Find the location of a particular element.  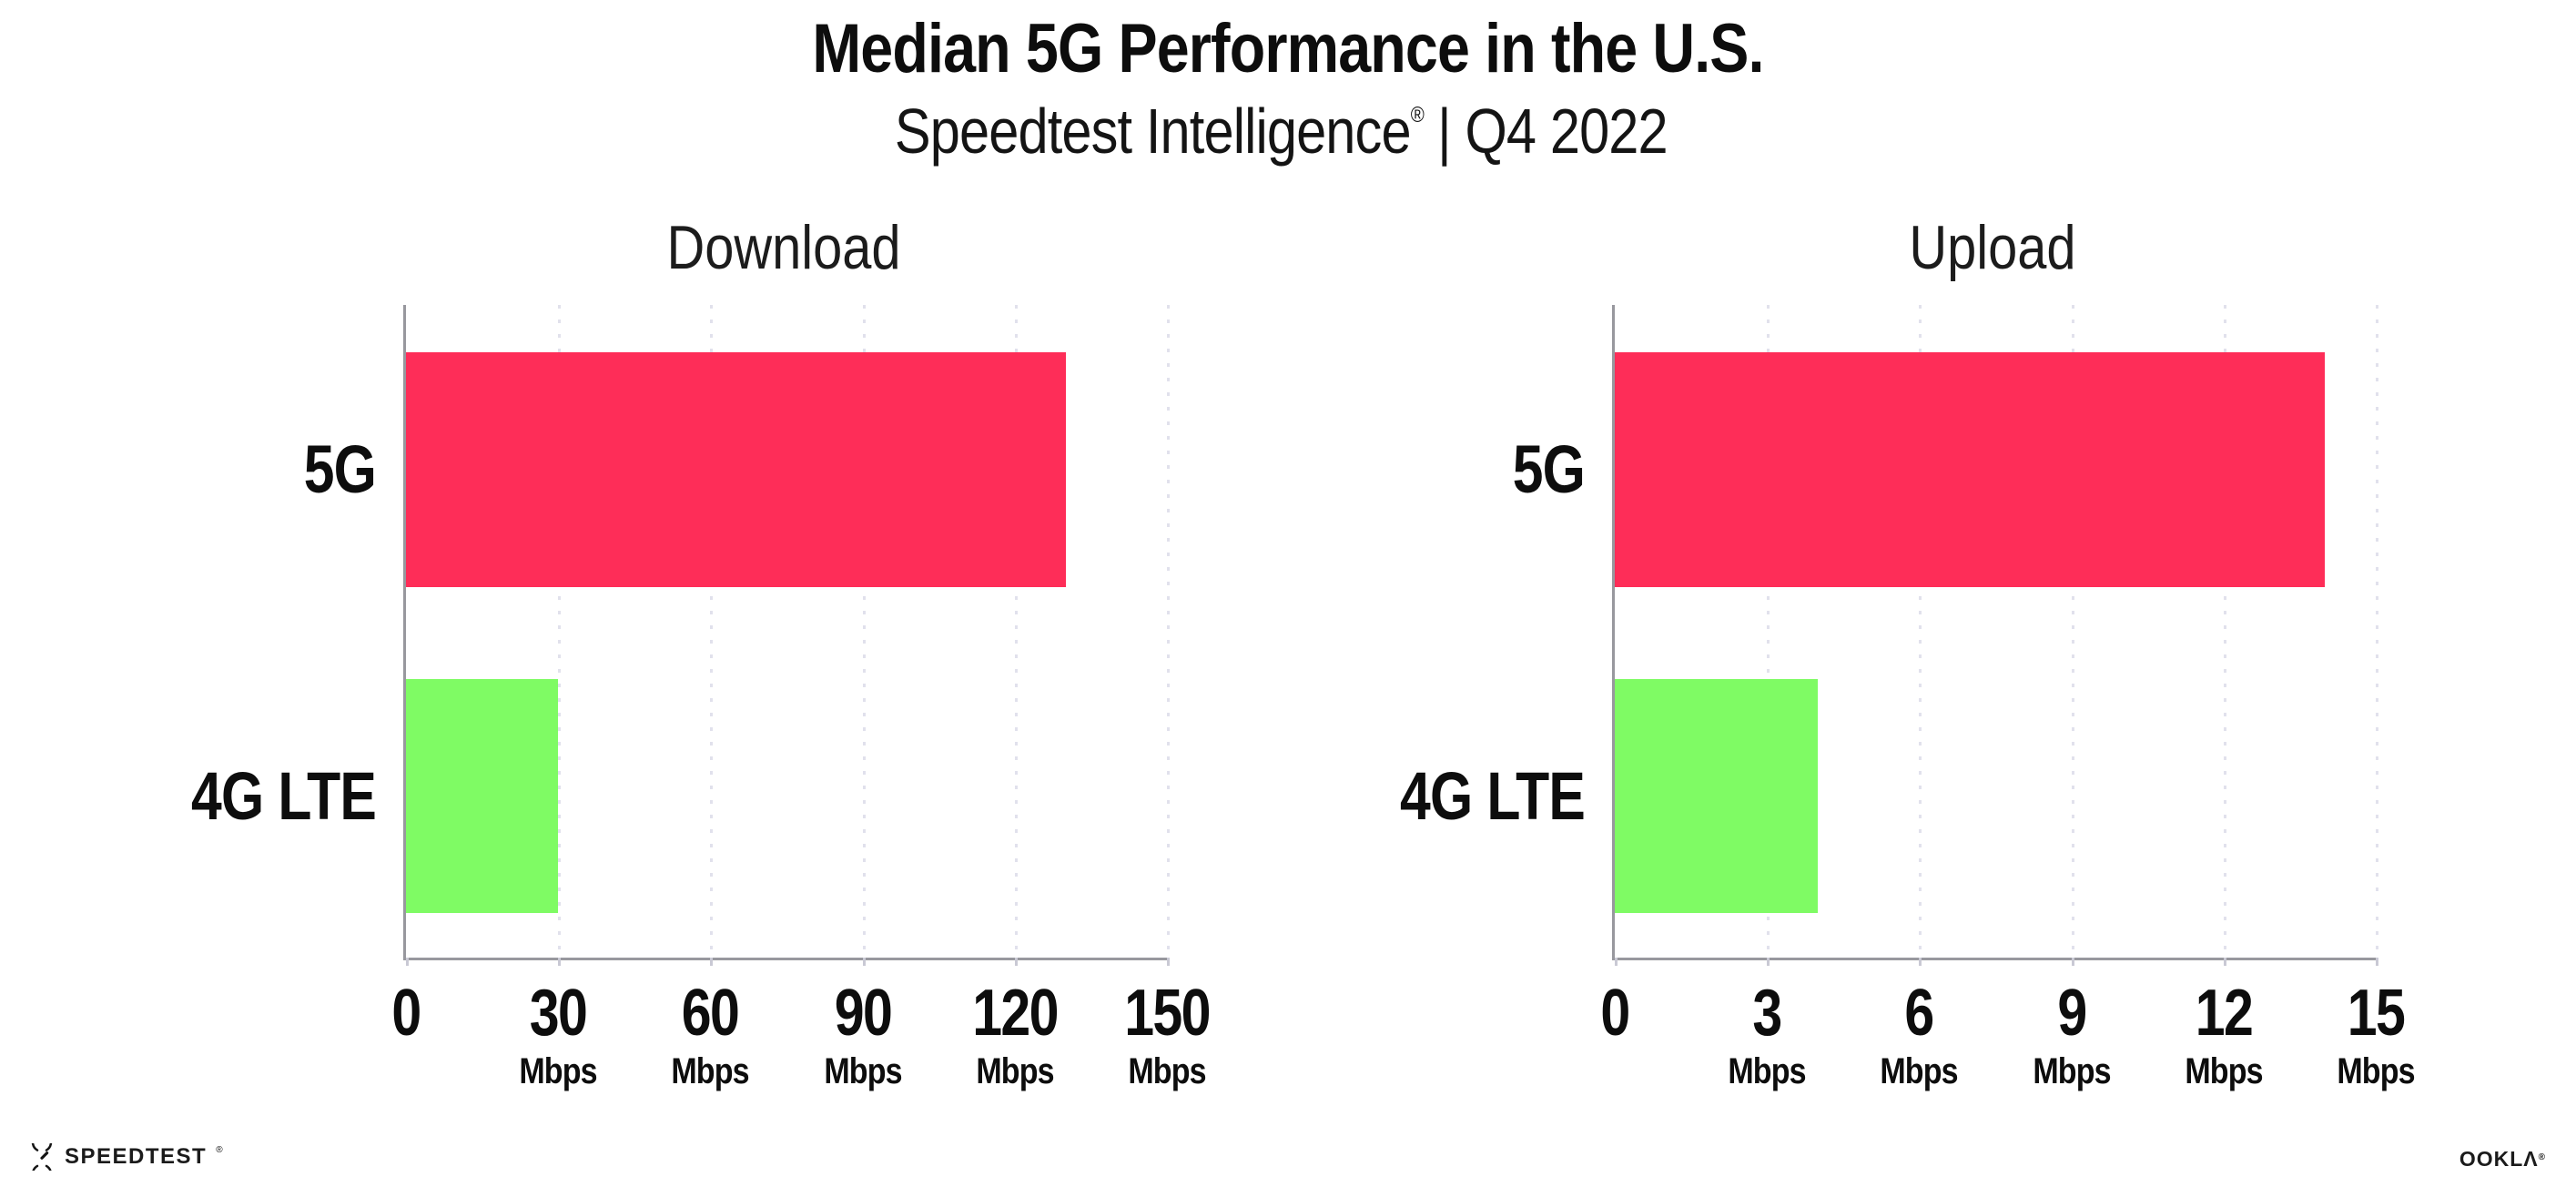

y-category-label-5g-upload: 5G is located at coordinates (1549, 469).